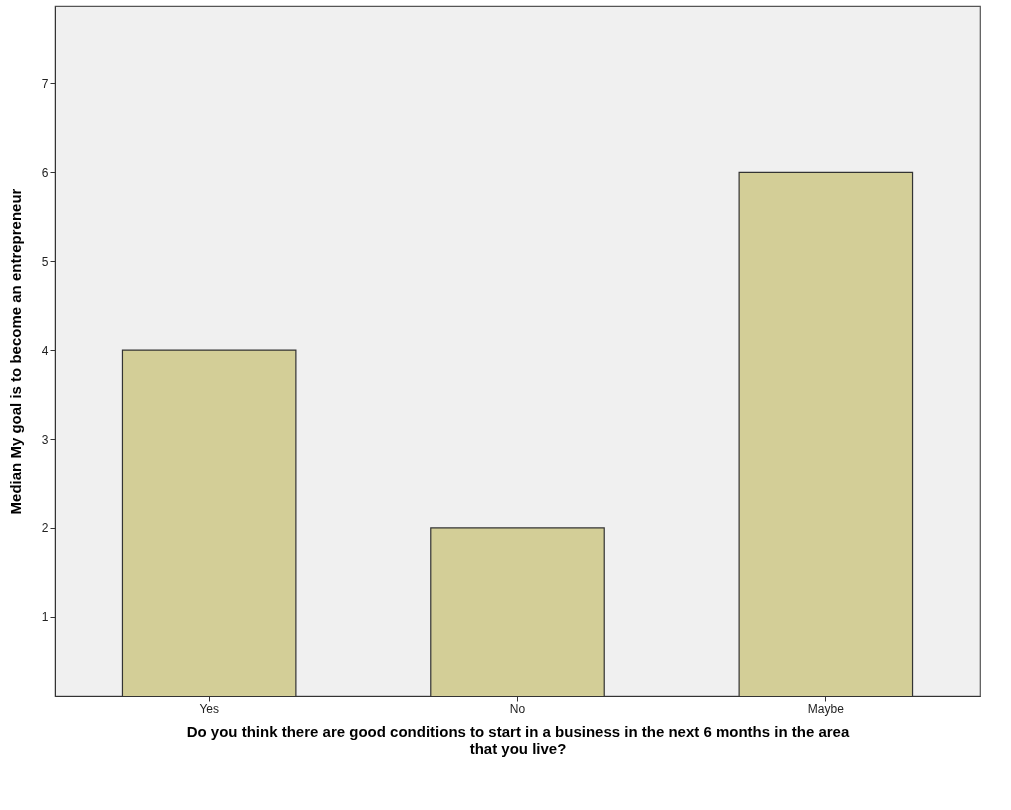 The image size is (1011, 810). Describe the element at coordinates (45, 83) in the screenshot. I see `y-tick-label: 7` at that location.